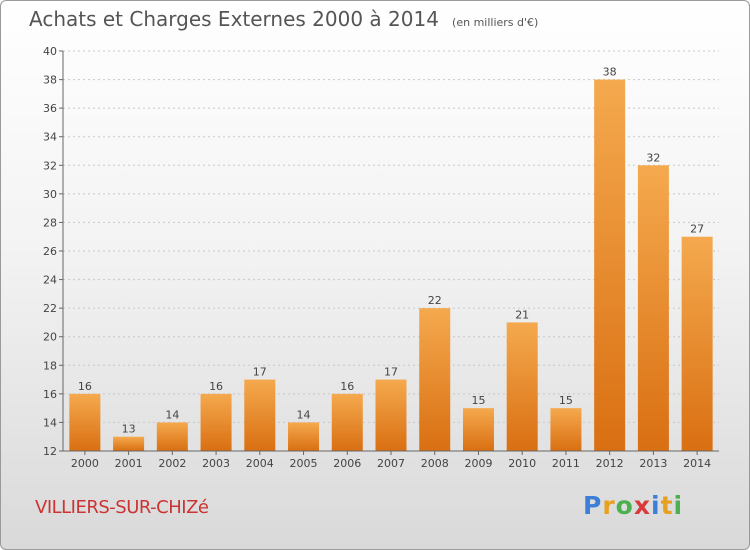  I want to click on proxiti-logo: Proxiti, so click(633, 505).